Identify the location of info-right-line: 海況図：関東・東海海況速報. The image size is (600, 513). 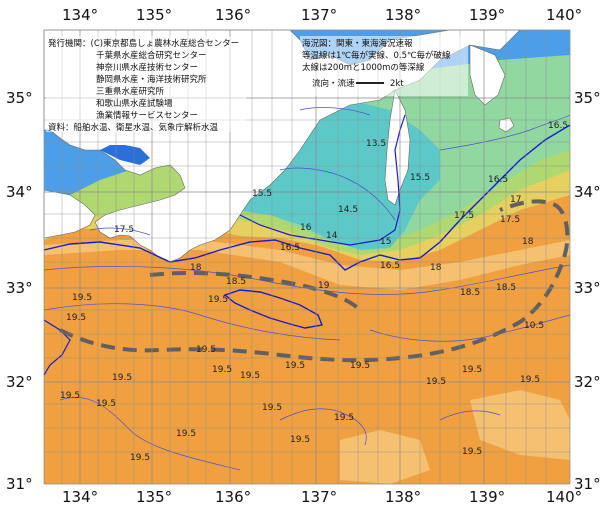
(357, 43).